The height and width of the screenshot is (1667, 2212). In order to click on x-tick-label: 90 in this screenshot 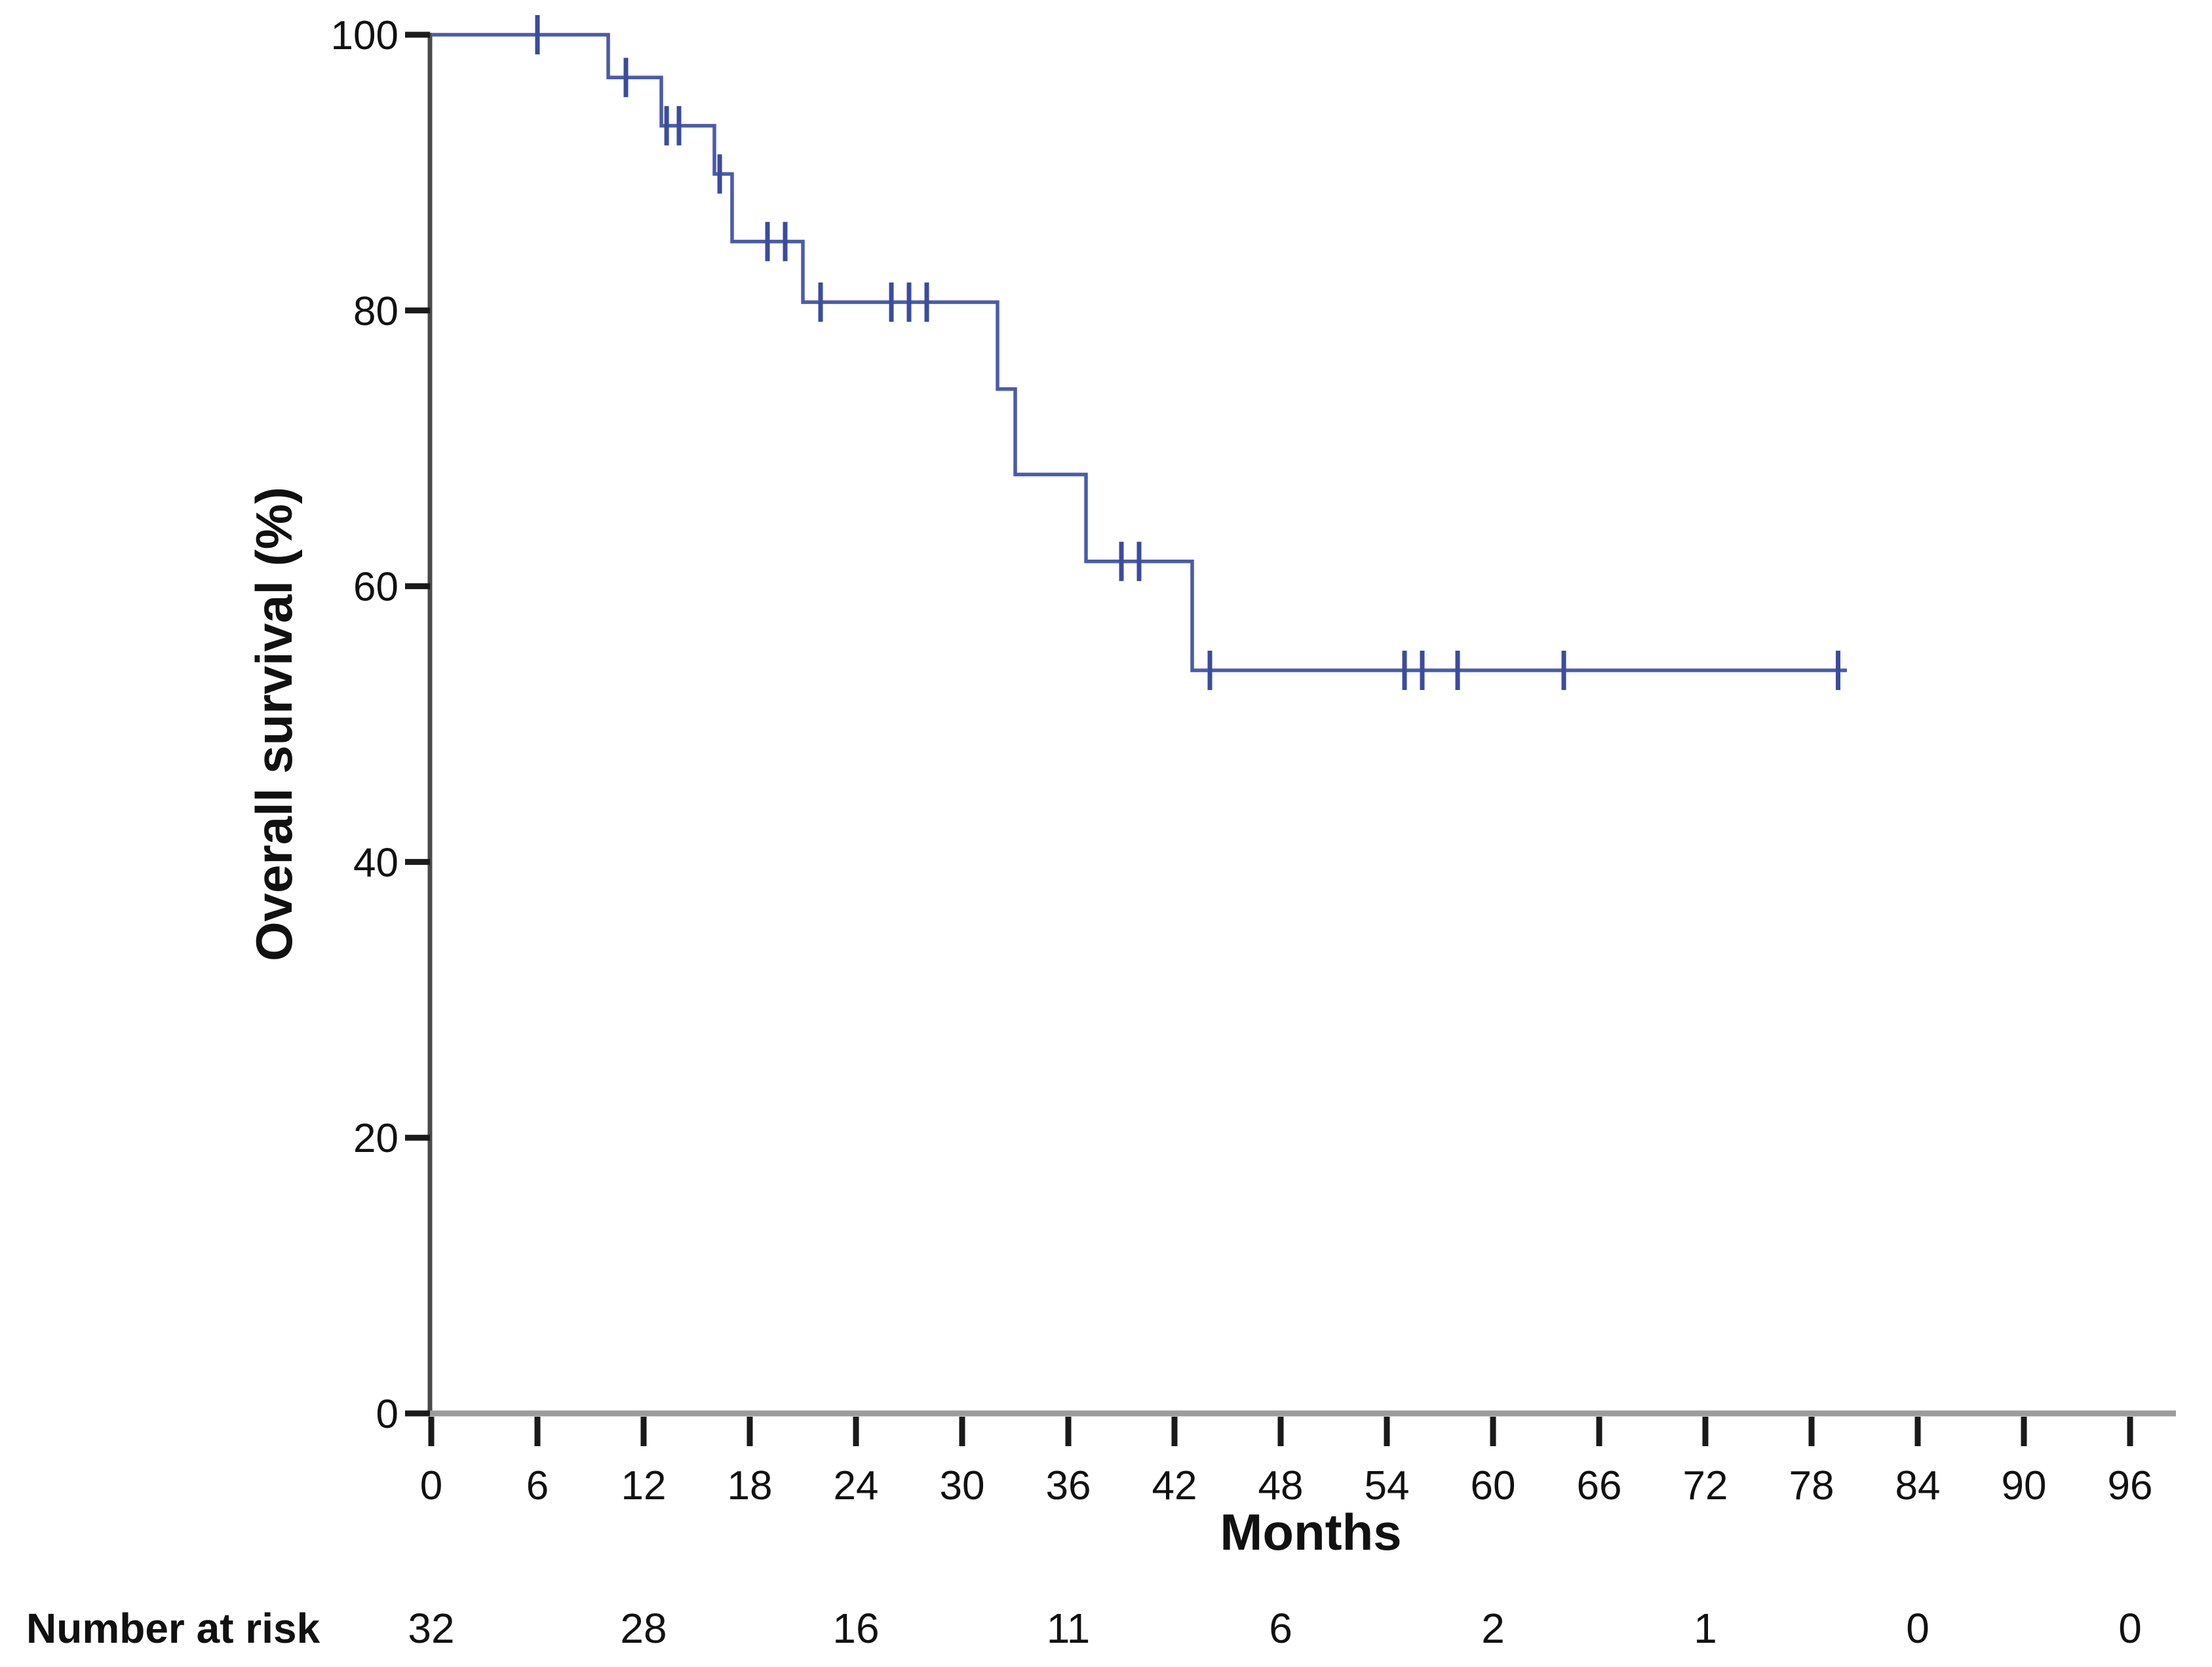, I will do `click(2024, 1485)`.